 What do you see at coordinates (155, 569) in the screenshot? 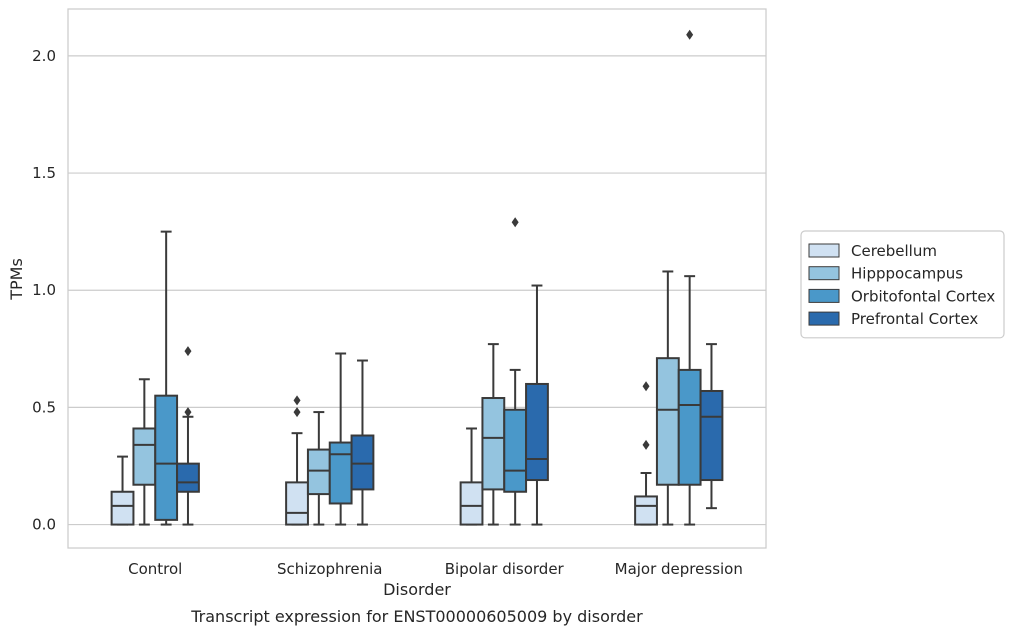
I see `x-tick-label: Control` at bounding box center [155, 569].